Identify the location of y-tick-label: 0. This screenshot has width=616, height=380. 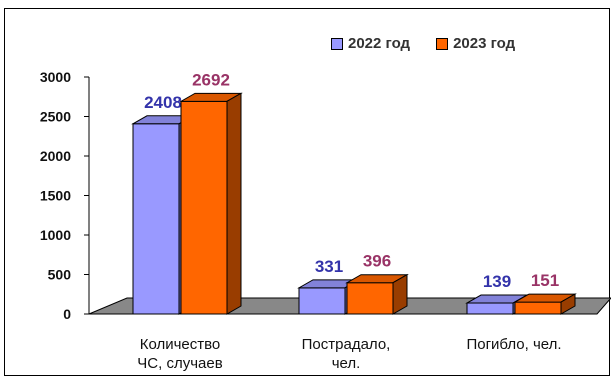
(67, 314).